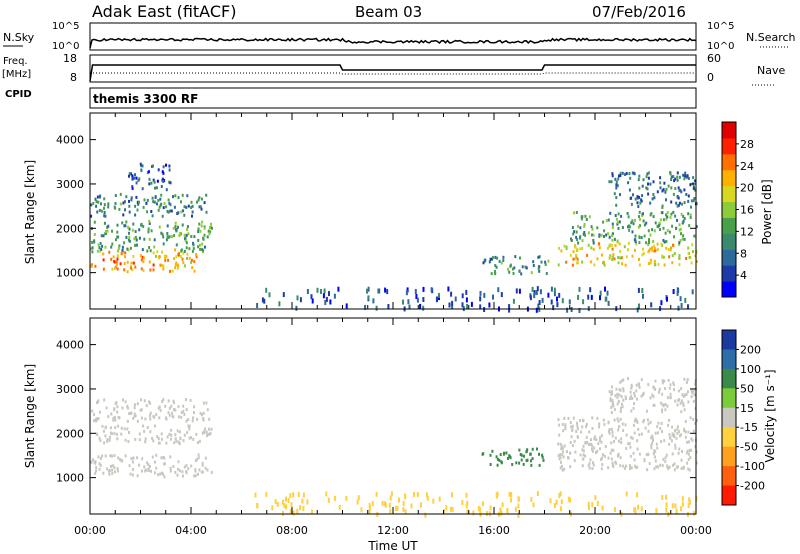  I want to click on nsky-strip-frame, so click(393, 36).